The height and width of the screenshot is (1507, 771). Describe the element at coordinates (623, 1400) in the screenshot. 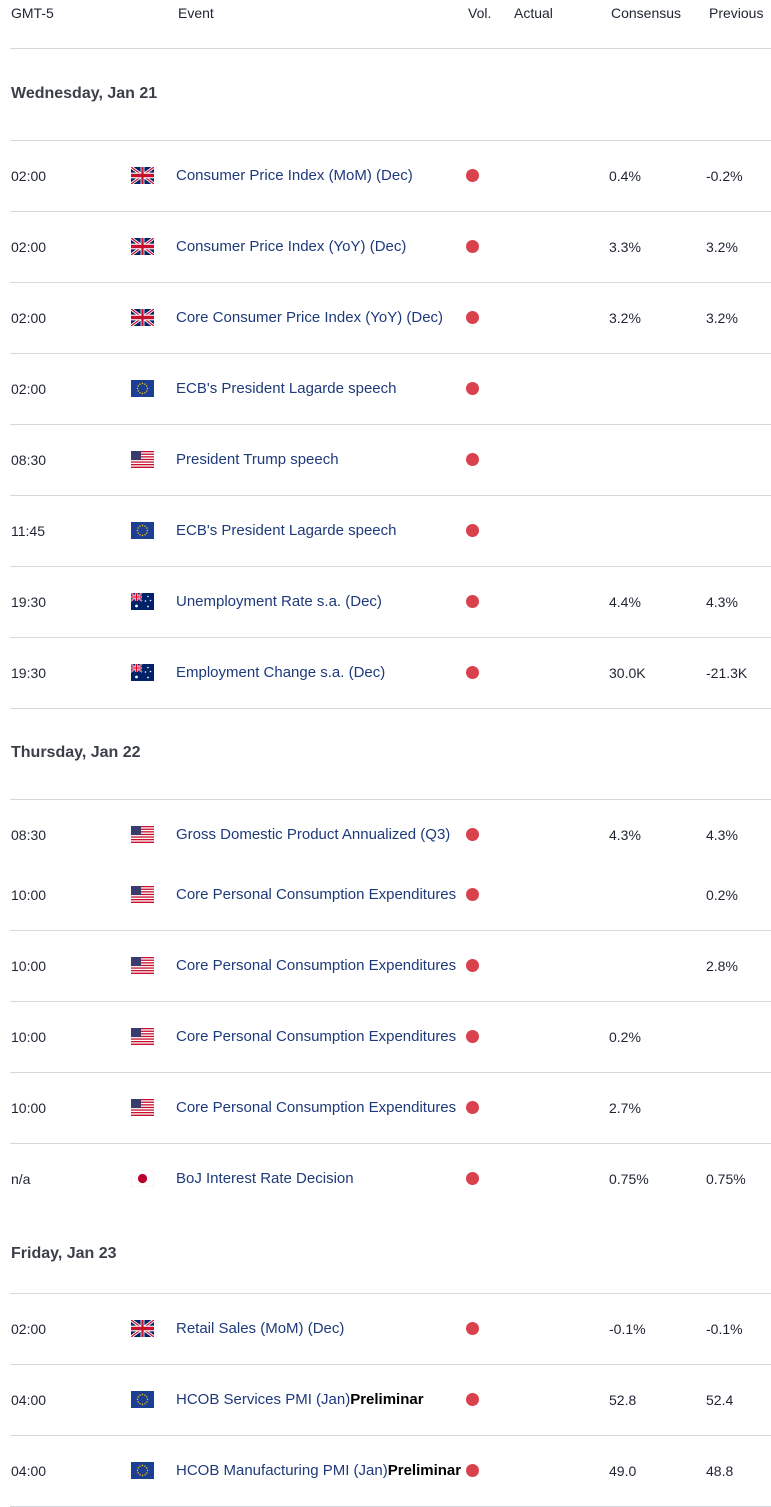

I see `consensus-value: 52.8` at that location.